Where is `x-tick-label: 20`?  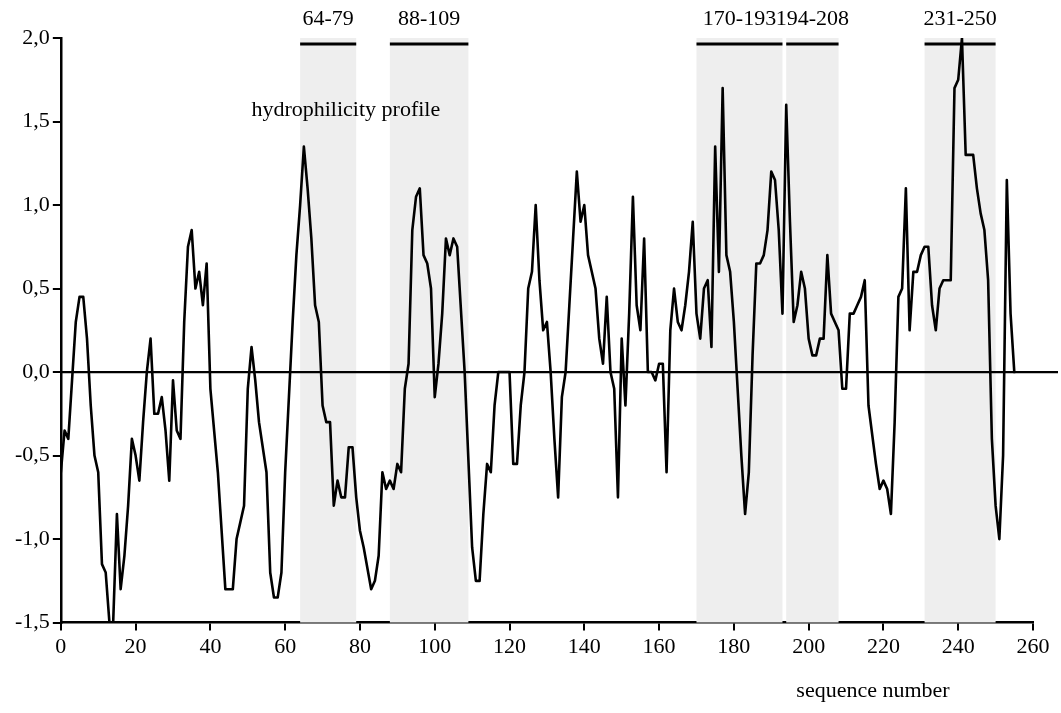 x-tick-label: 20 is located at coordinates (135, 645).